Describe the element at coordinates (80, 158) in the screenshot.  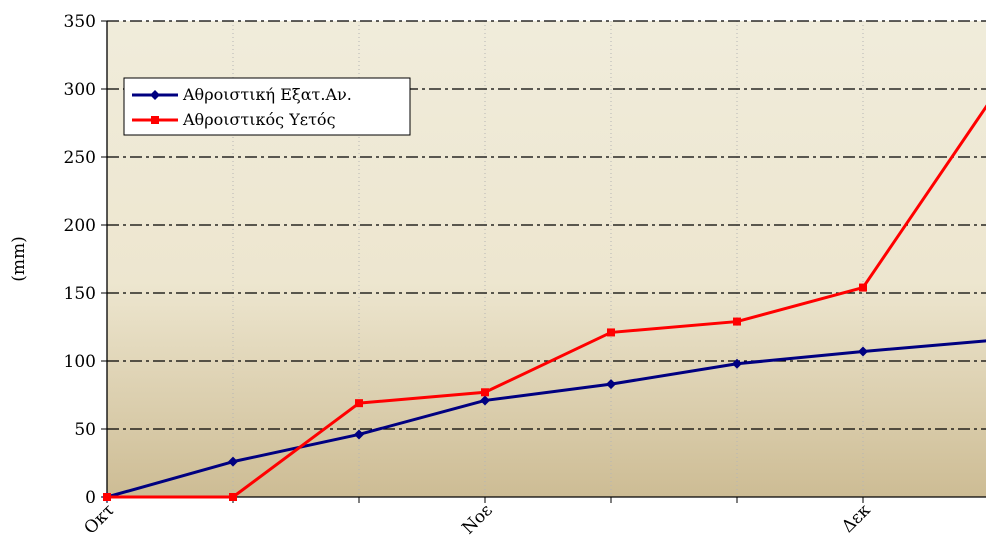
I see `y-tick-label: 250` at that location.